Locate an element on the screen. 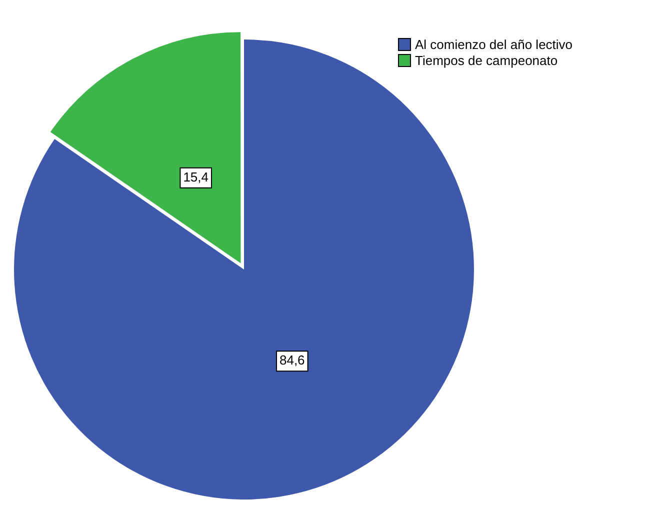 Image resolution: width=653 pixels, height=519 pixels. legend-label: Tiempos de campeonato is located at coordinates (486, 60).